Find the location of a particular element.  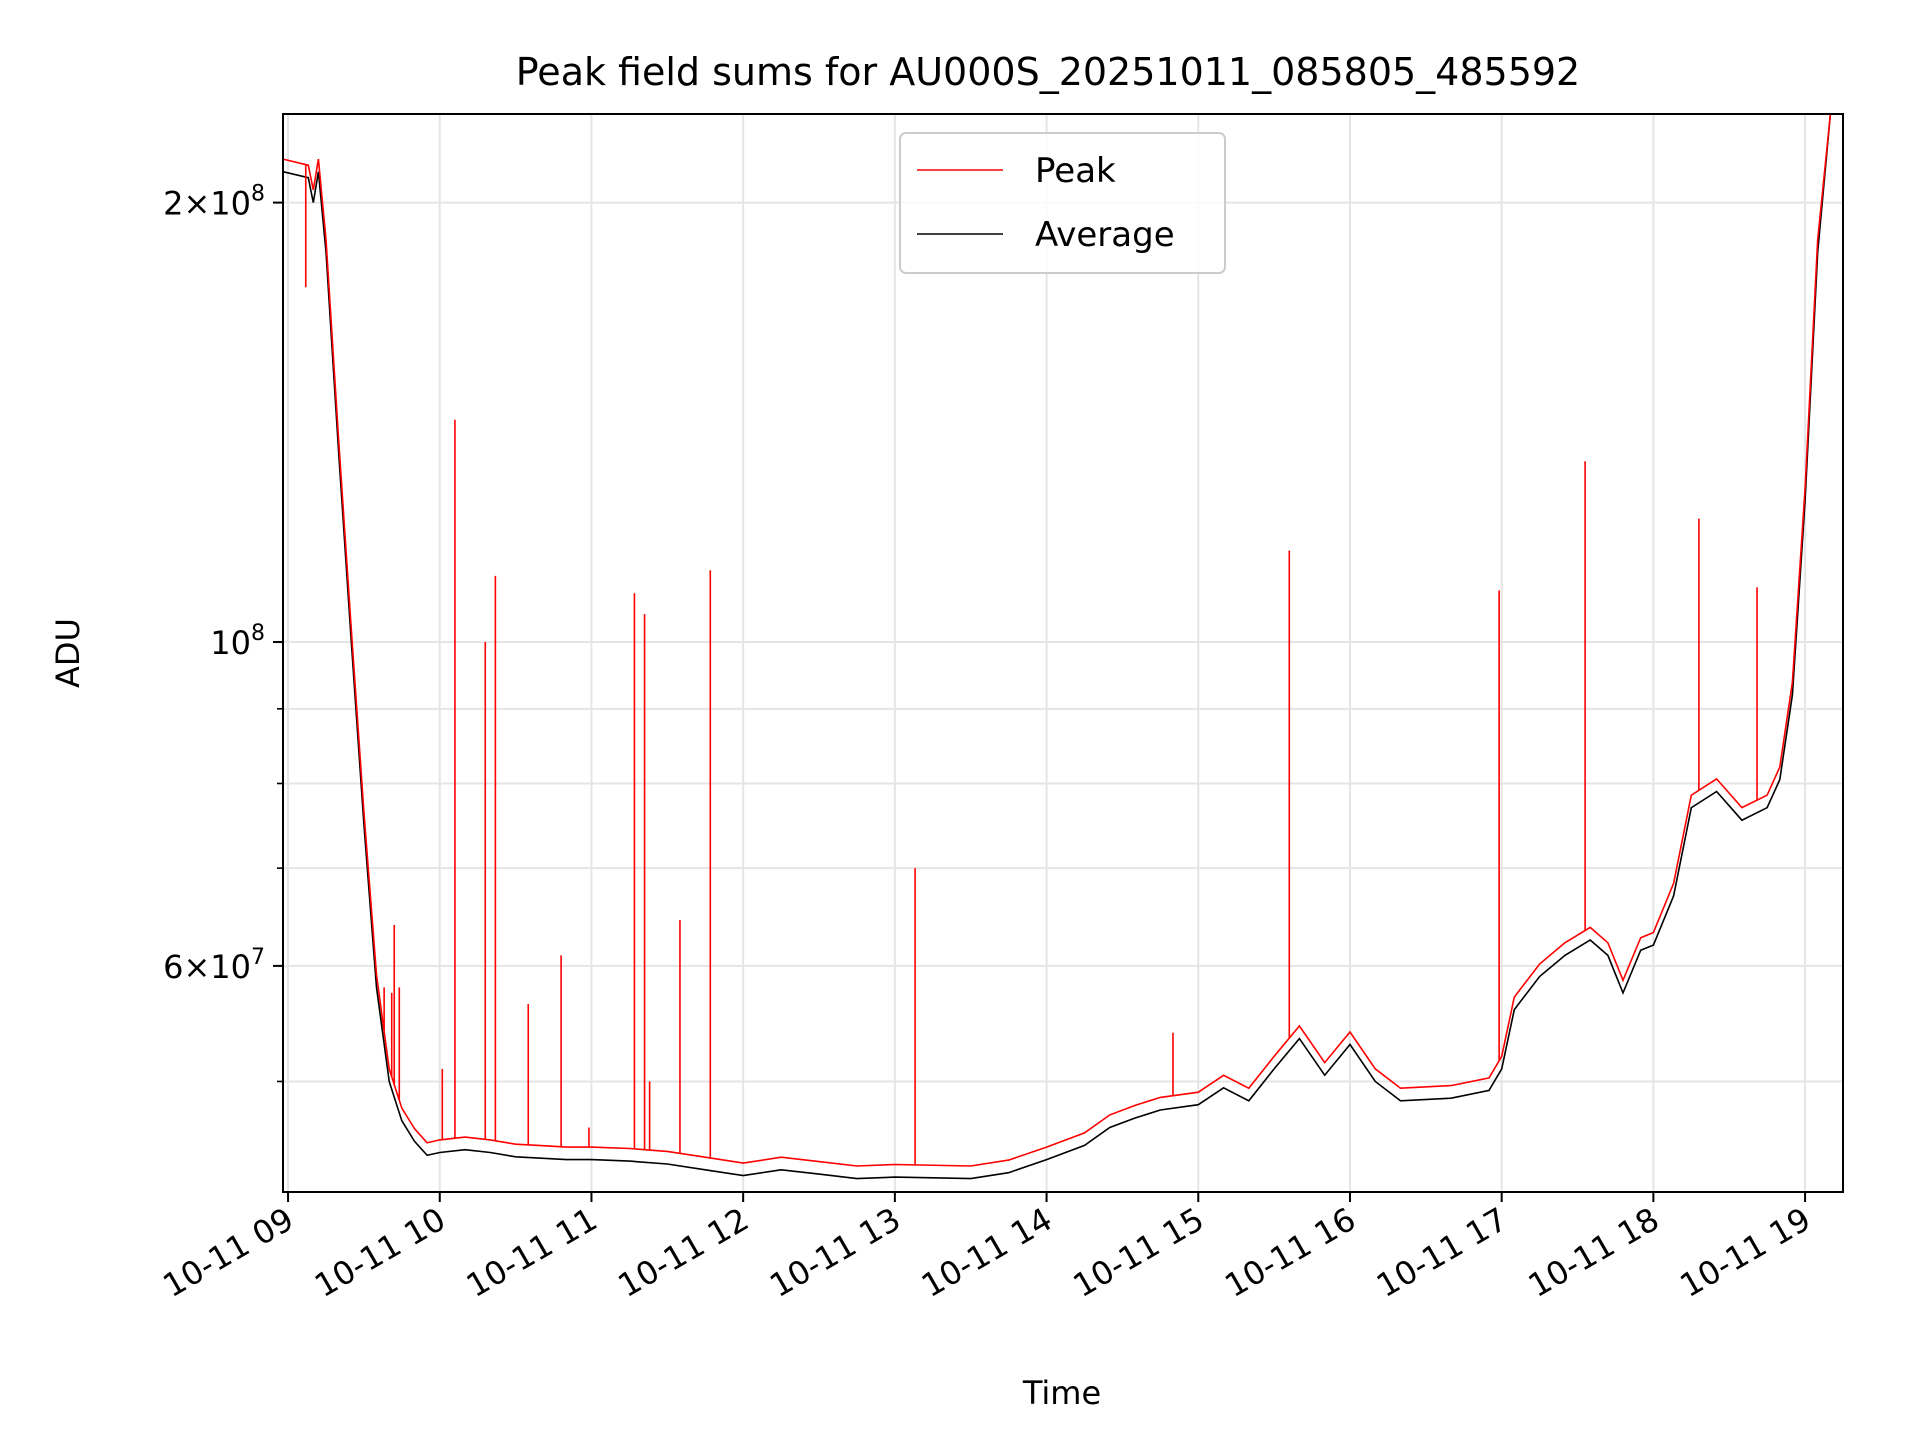

x-axis-label: Time is located at coordinates (1061, 1393).